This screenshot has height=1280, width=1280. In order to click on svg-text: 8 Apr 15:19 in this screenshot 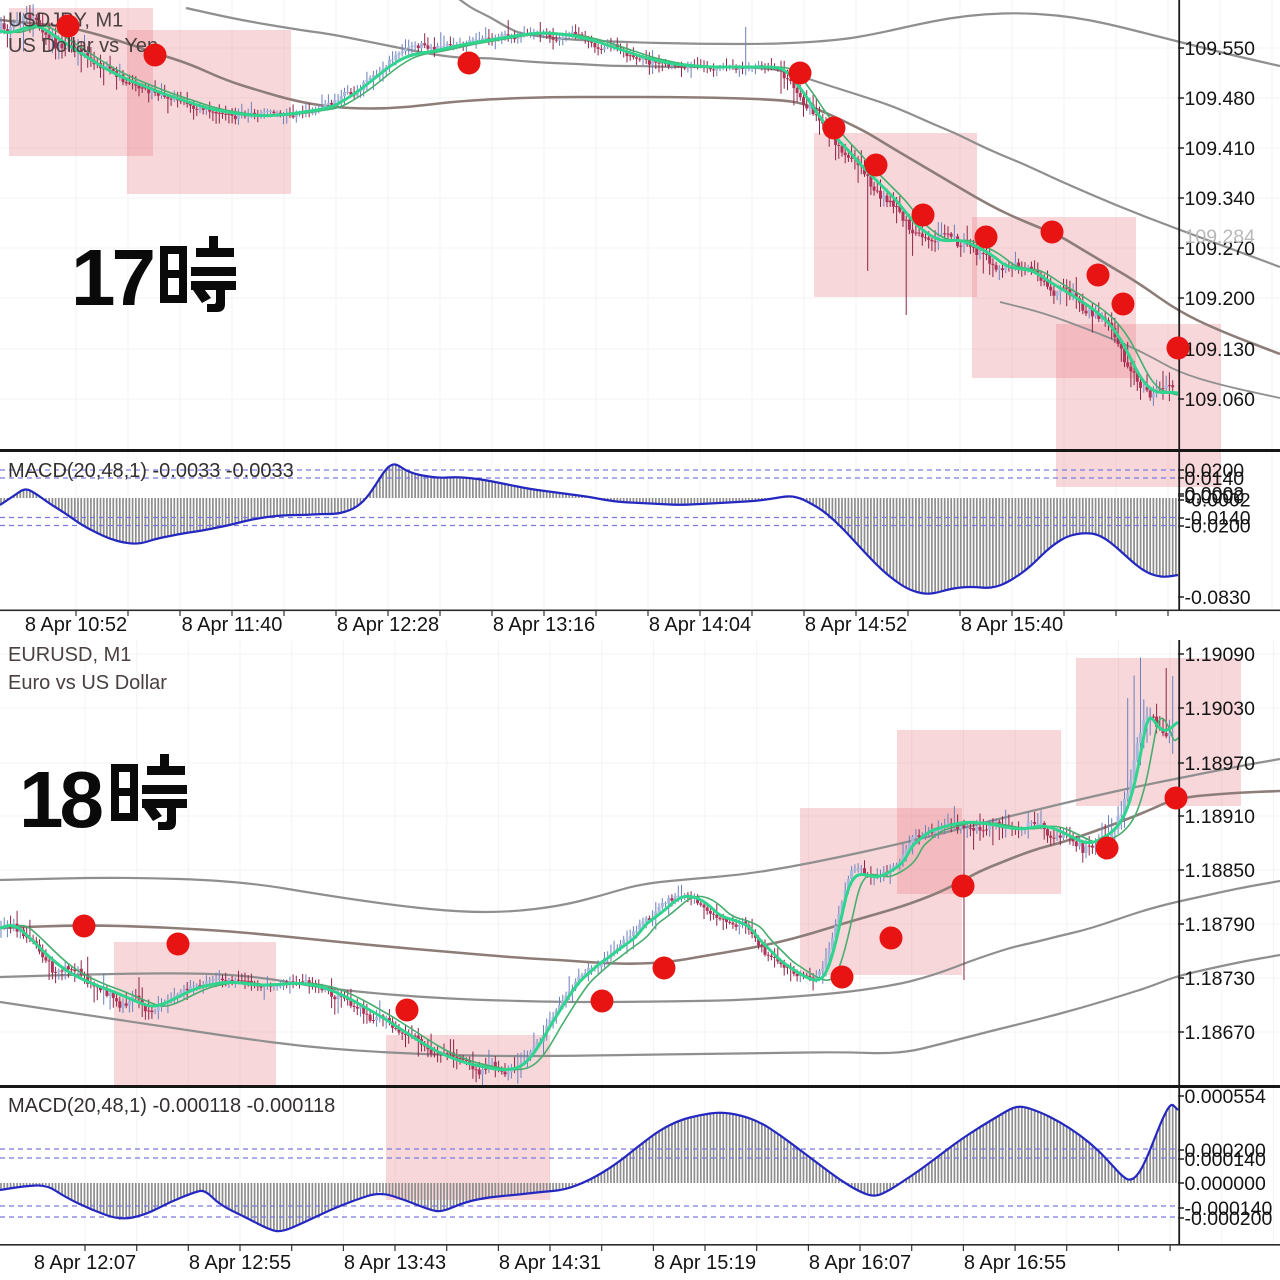, I will do `click(705, 1263)`.